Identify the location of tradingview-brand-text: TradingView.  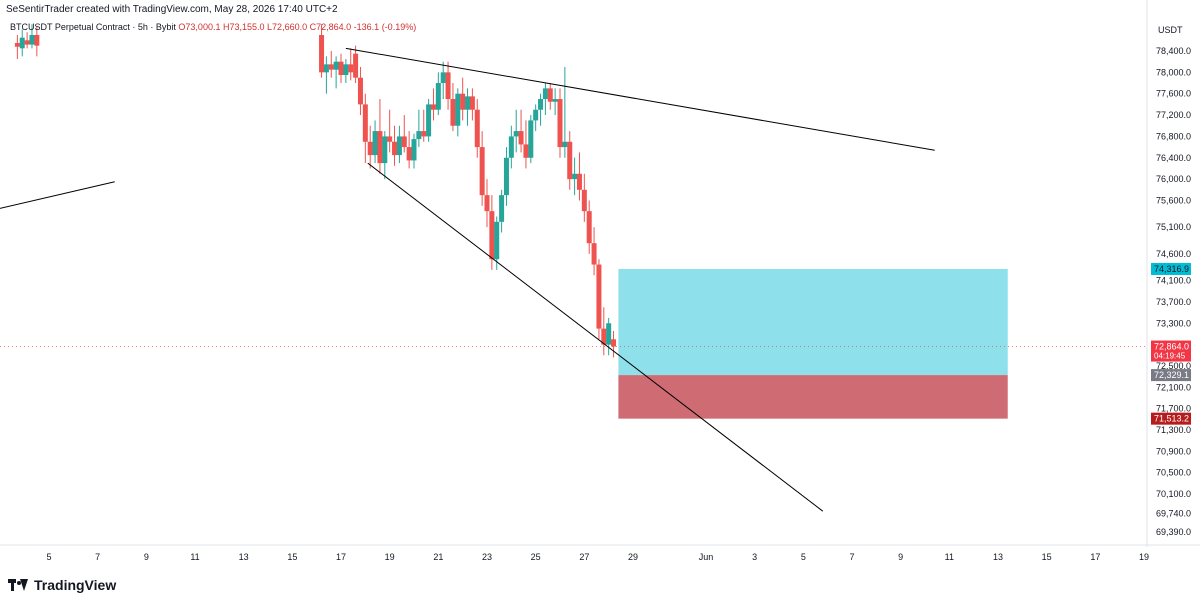
(75, 585).